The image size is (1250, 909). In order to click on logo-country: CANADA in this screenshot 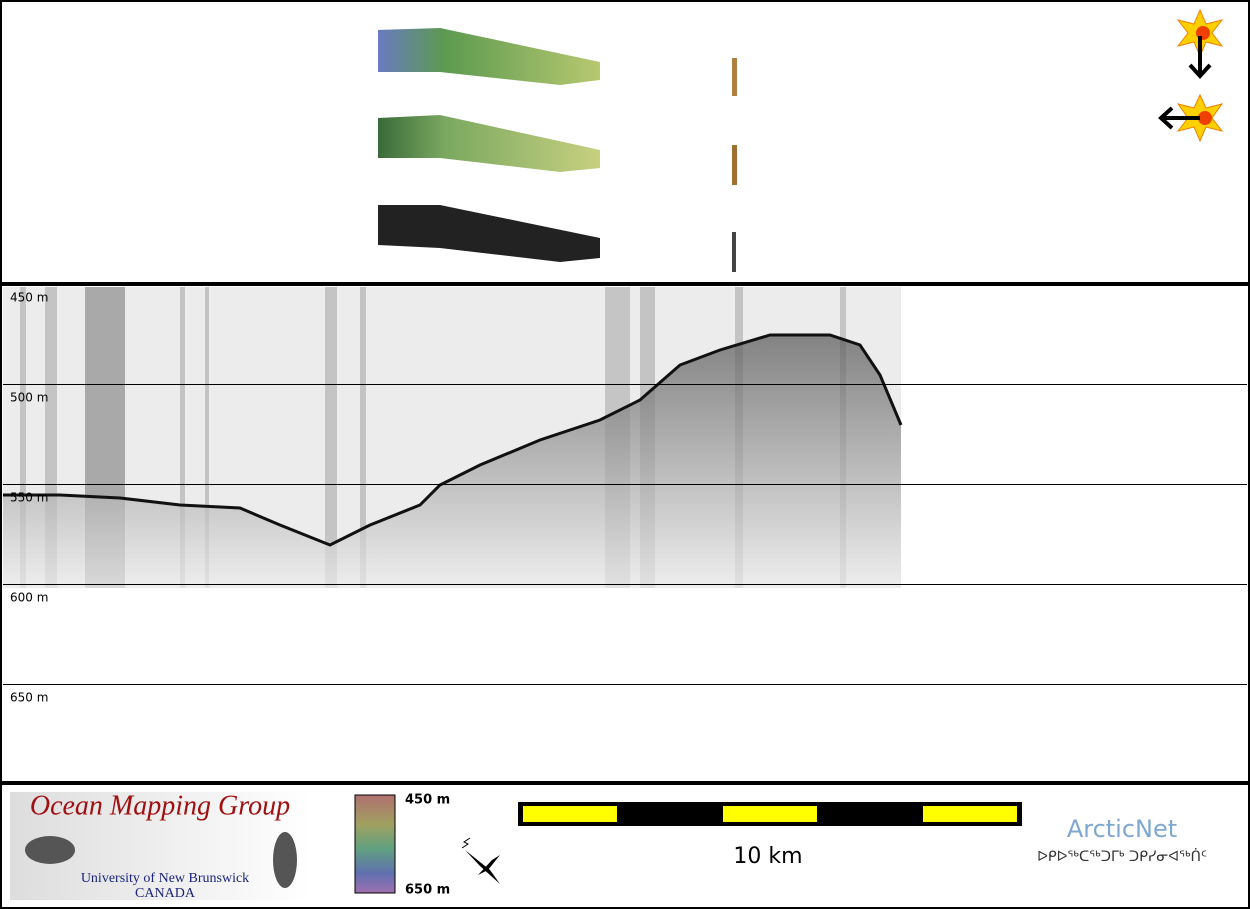, I will do `click(165, 893)`.